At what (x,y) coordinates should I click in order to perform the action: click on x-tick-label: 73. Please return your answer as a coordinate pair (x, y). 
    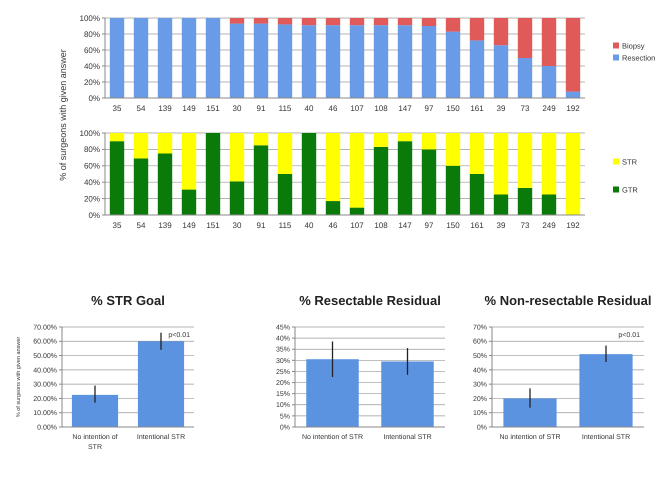
    Looking at the image, I should click on (525, 108).